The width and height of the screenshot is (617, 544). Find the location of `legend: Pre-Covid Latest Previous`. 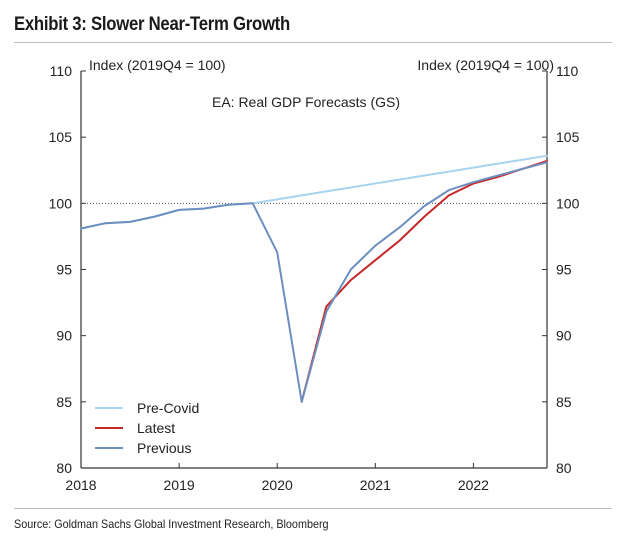

legend: Pre-Covid Latest Previous is located at coordinates (147, 428).